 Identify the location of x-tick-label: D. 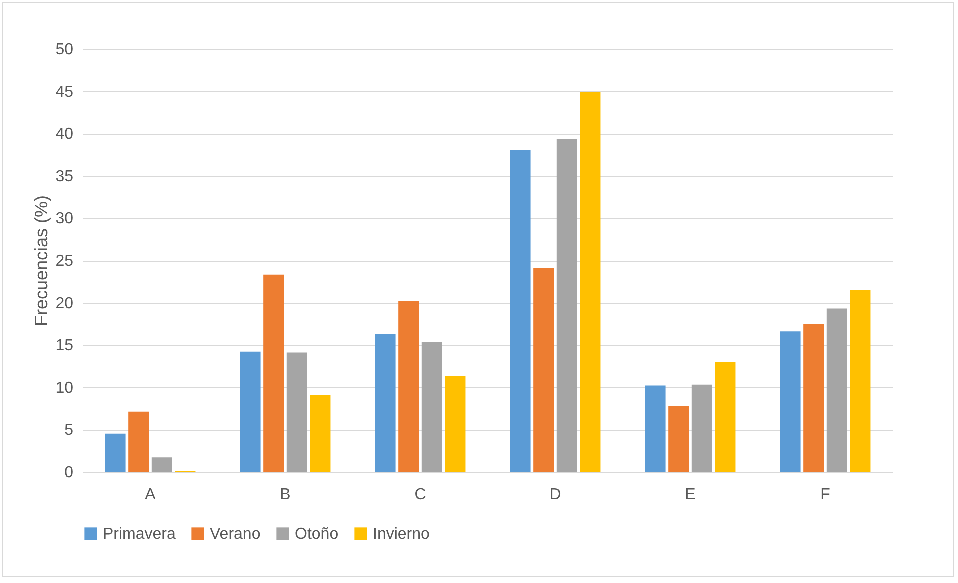
(556, 495).